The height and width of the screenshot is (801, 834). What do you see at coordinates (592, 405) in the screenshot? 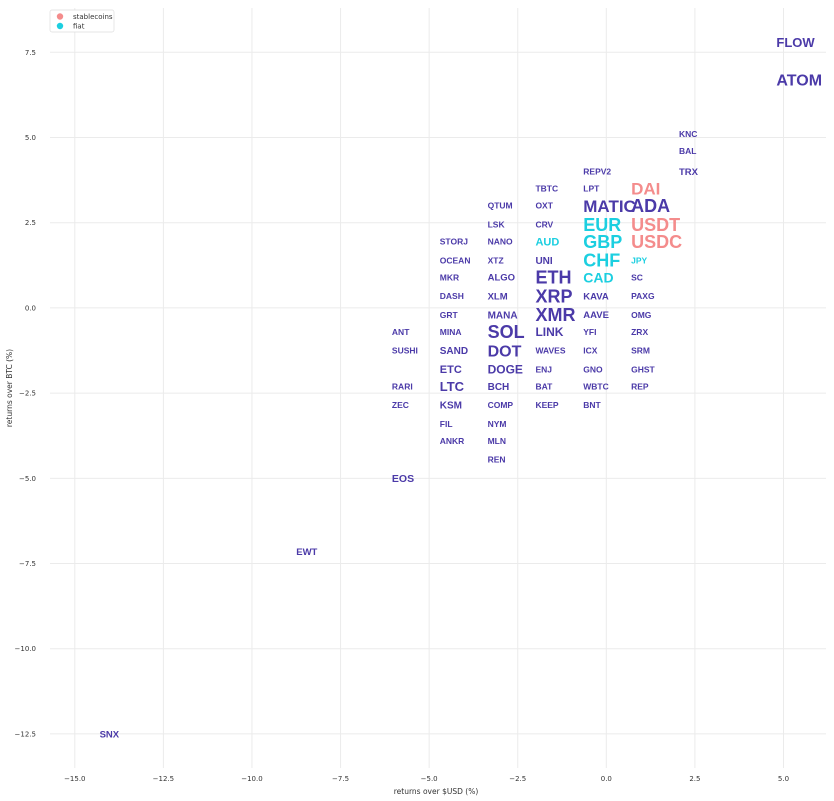
I see `point-label-bnt: BNT` at bounding box center [592, 405].